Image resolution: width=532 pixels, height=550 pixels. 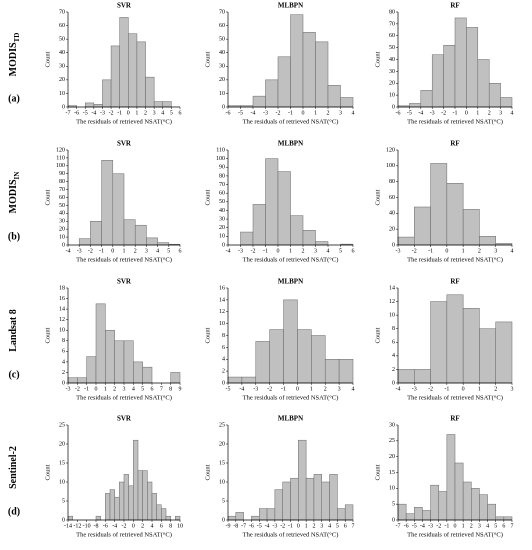 What do you see at coordinates (124, 251) in the screenshot?
I see `x-tick-label: 1` at bounding box center [124, 251].